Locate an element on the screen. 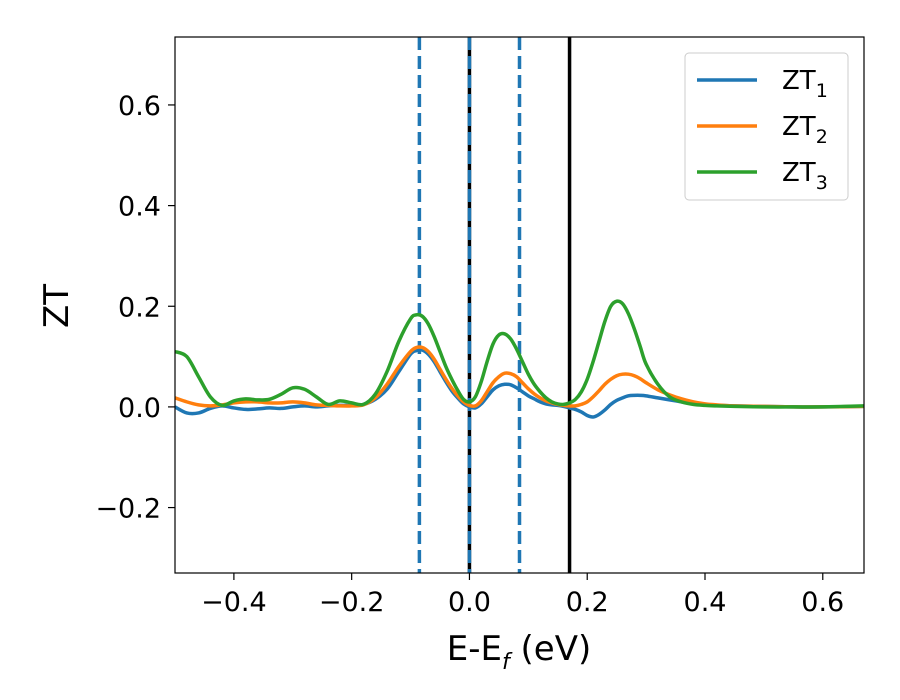 The image size is (900, 700). y-tick-label: 0.2 is located at coordinates (139, 307).